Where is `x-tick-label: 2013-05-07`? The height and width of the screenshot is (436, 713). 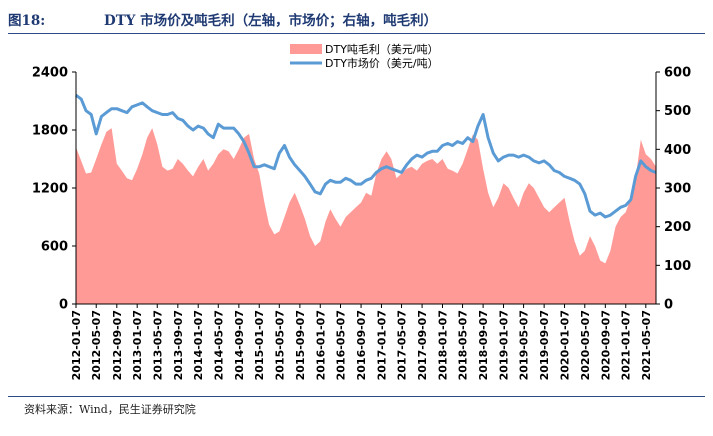 x-tick-label: 2013-05-07 is located at coordinates (157, 345).